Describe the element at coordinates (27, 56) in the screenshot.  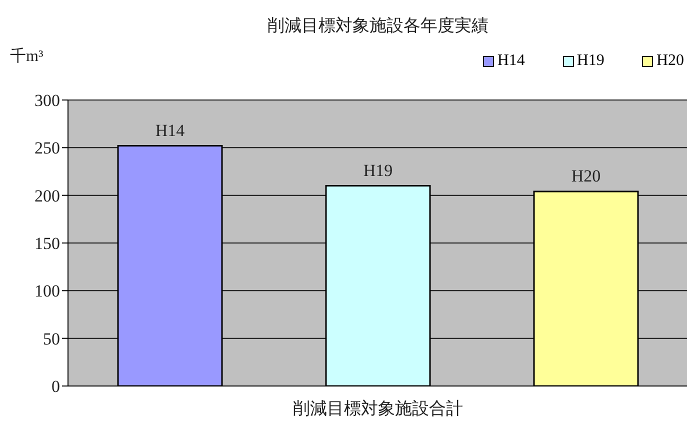
I see `y-axis-title: 千m³` at that location.